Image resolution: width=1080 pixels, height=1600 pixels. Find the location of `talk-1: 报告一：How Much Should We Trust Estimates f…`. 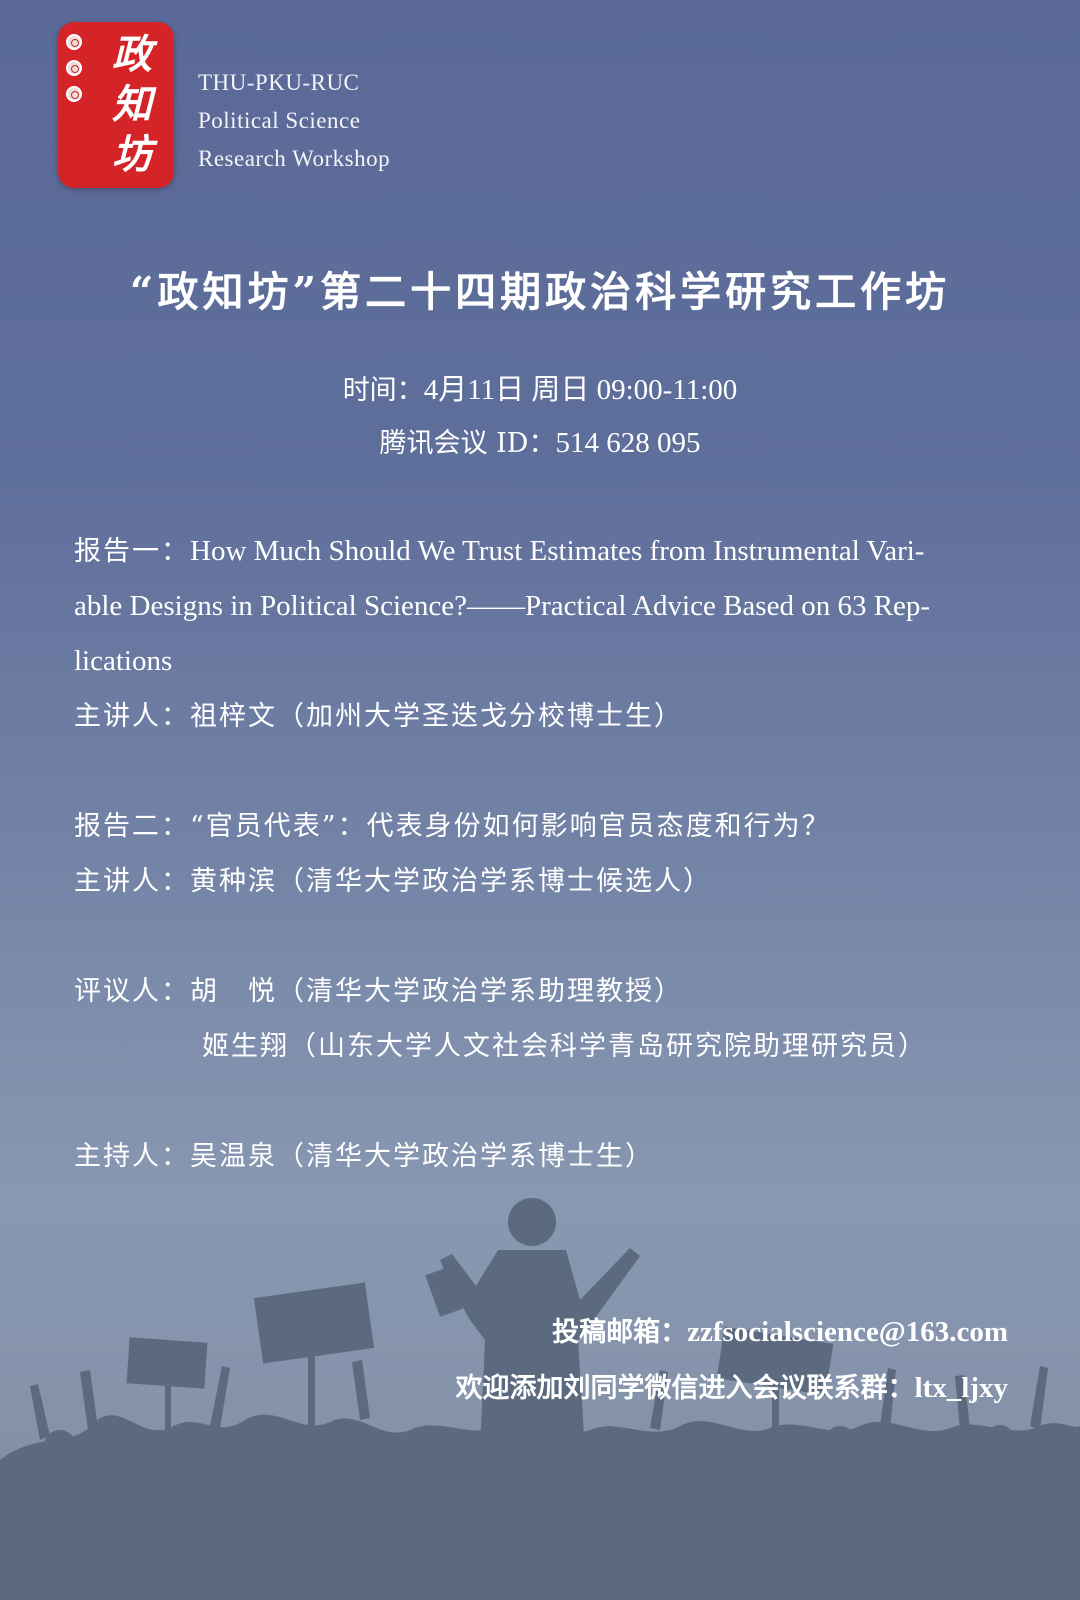

talk-1: 报告一：How Much Should We Trust Estimates f… is located at coordinates (554, 606).